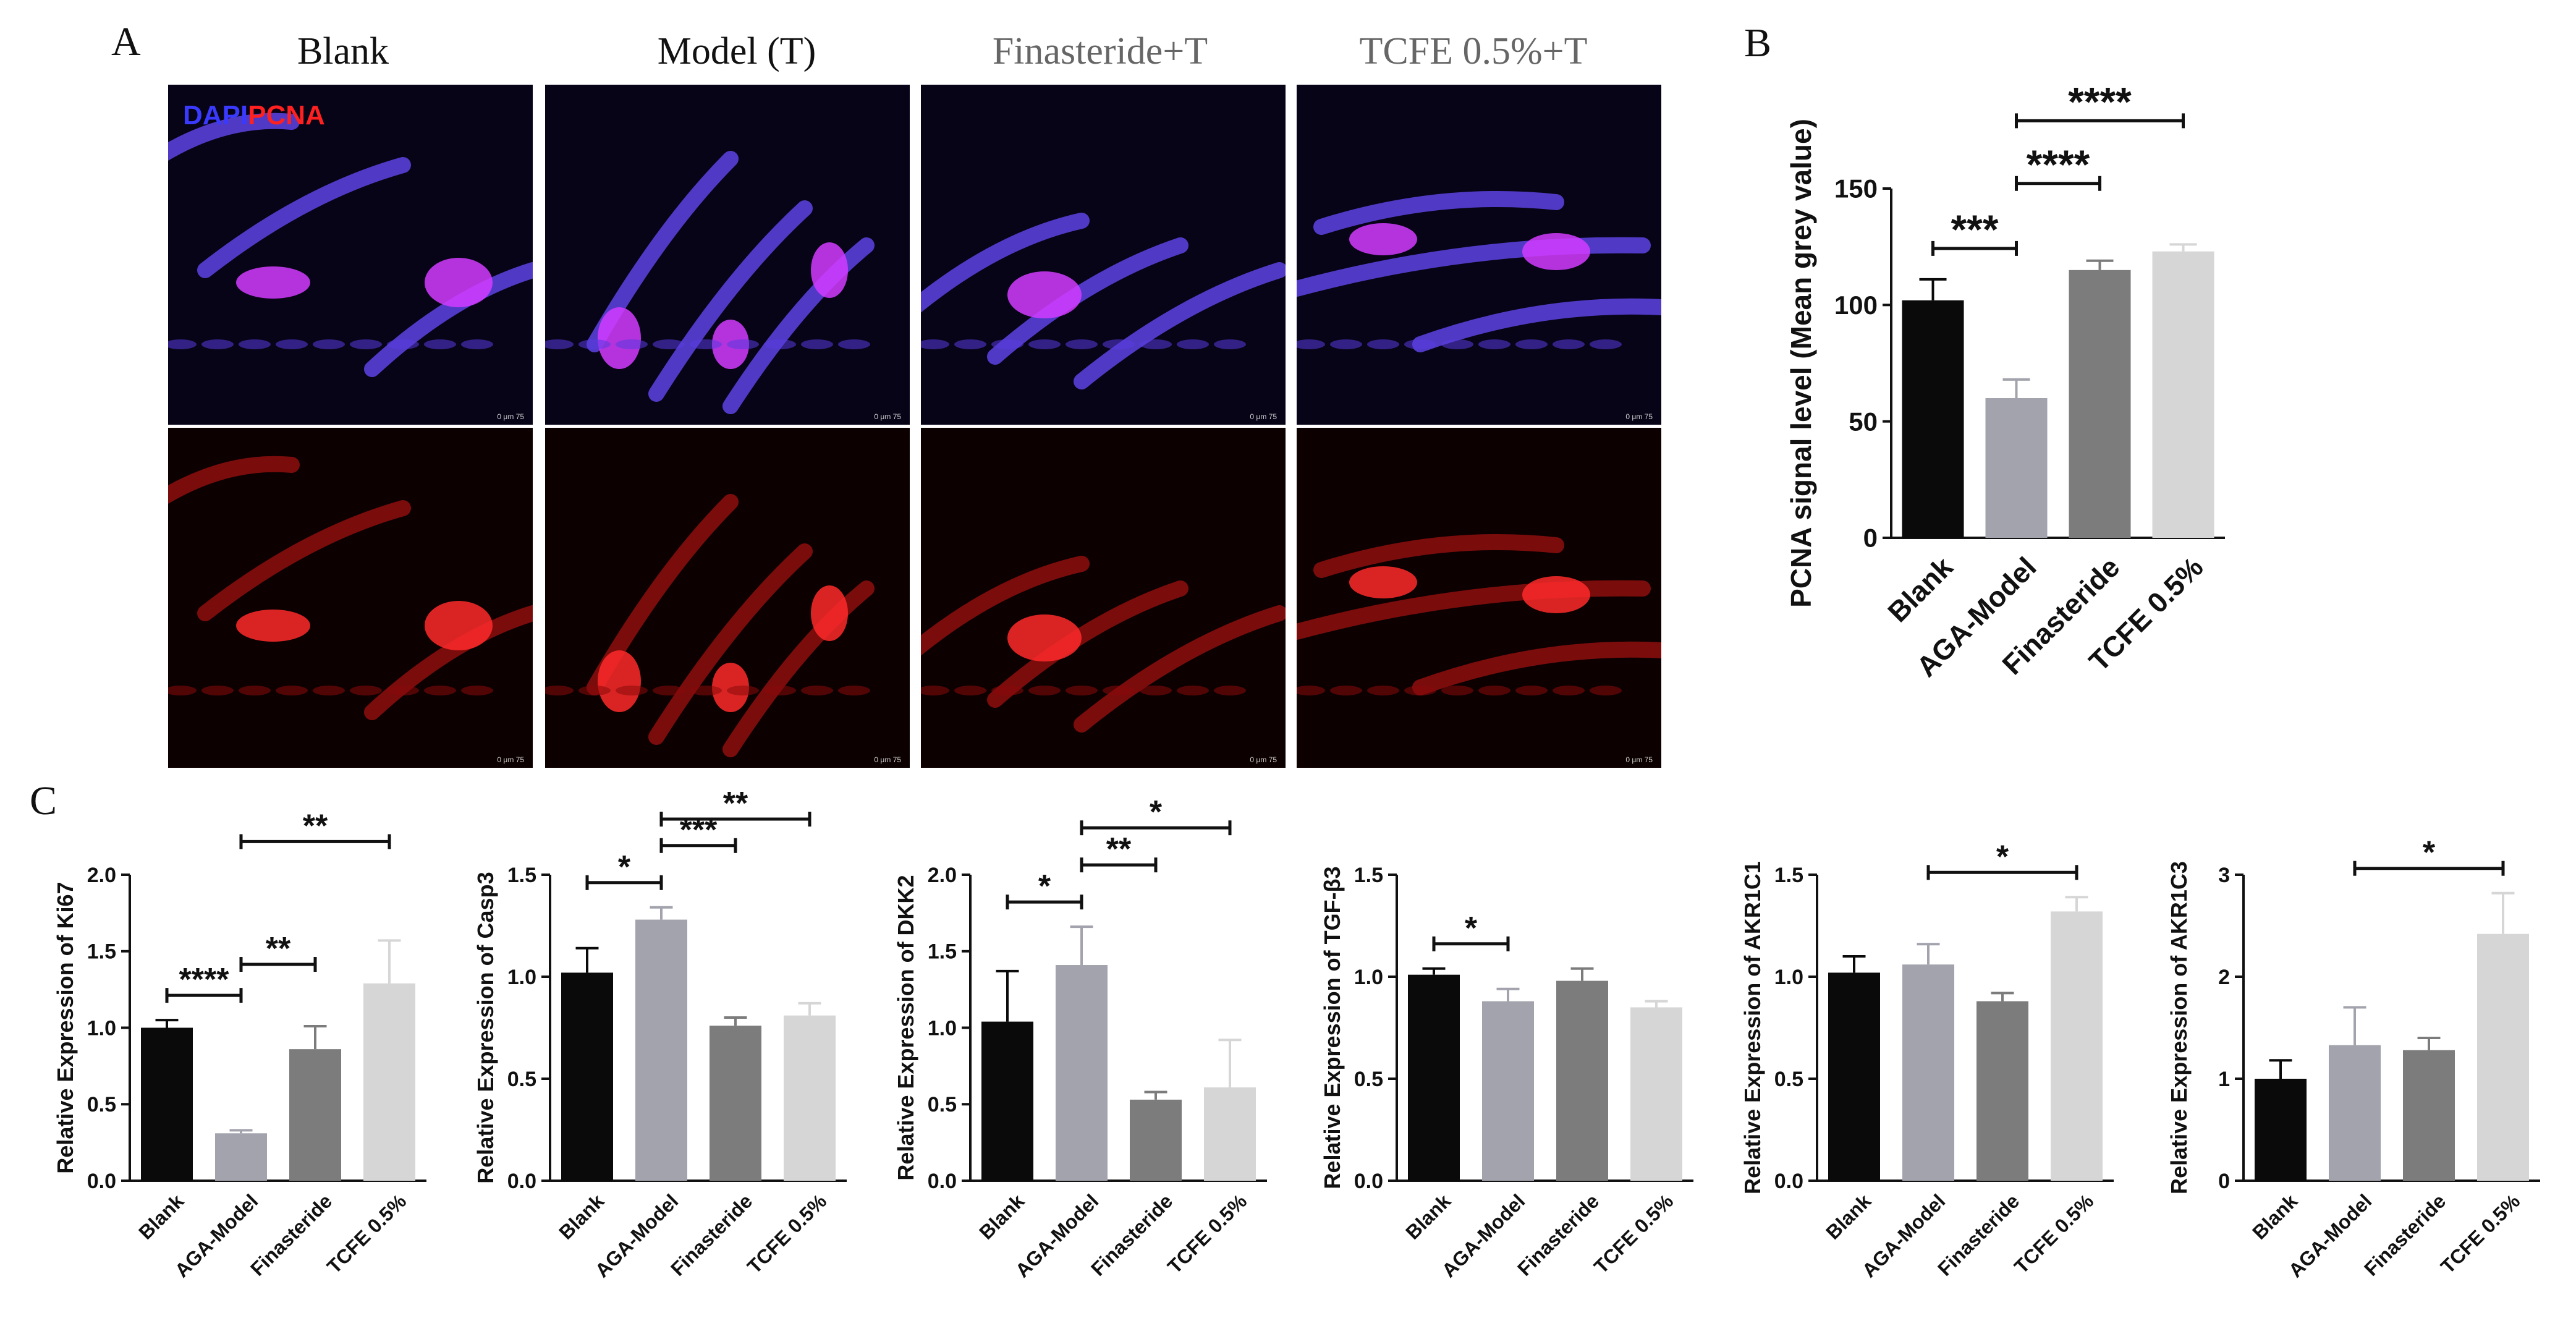  I want to click on column-title-blank: Blank, so click(343, 51).